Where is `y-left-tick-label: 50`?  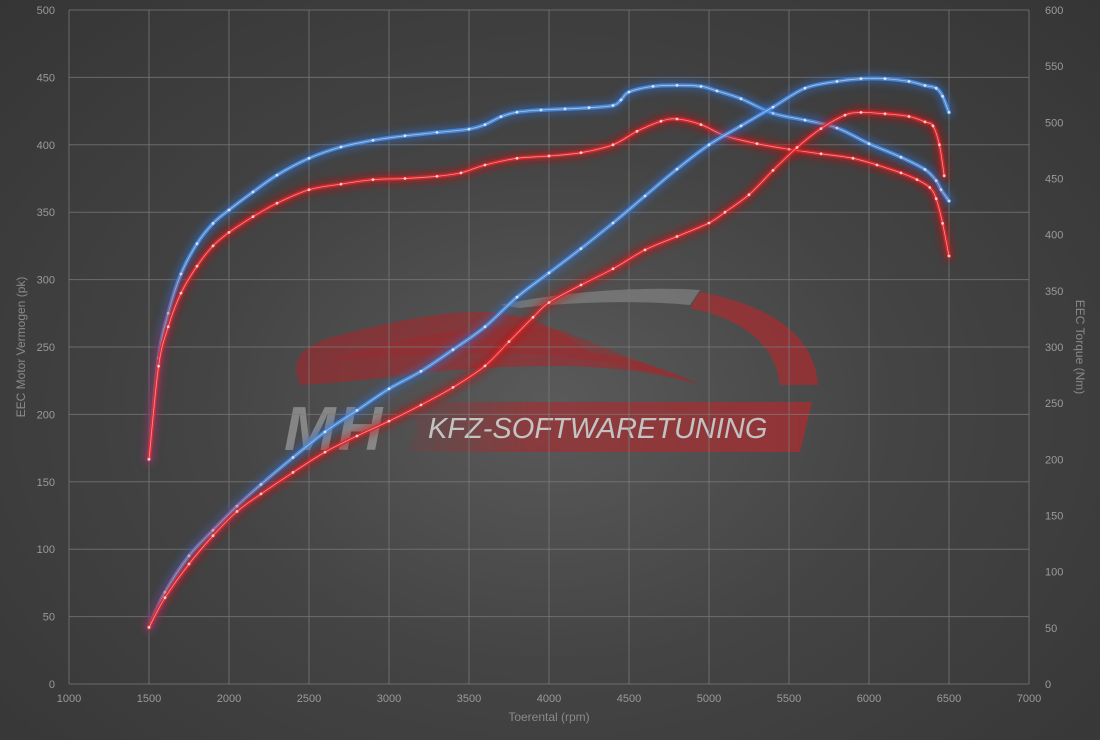
y-left-tick-label: 50 is located at coordinates (49, 618).